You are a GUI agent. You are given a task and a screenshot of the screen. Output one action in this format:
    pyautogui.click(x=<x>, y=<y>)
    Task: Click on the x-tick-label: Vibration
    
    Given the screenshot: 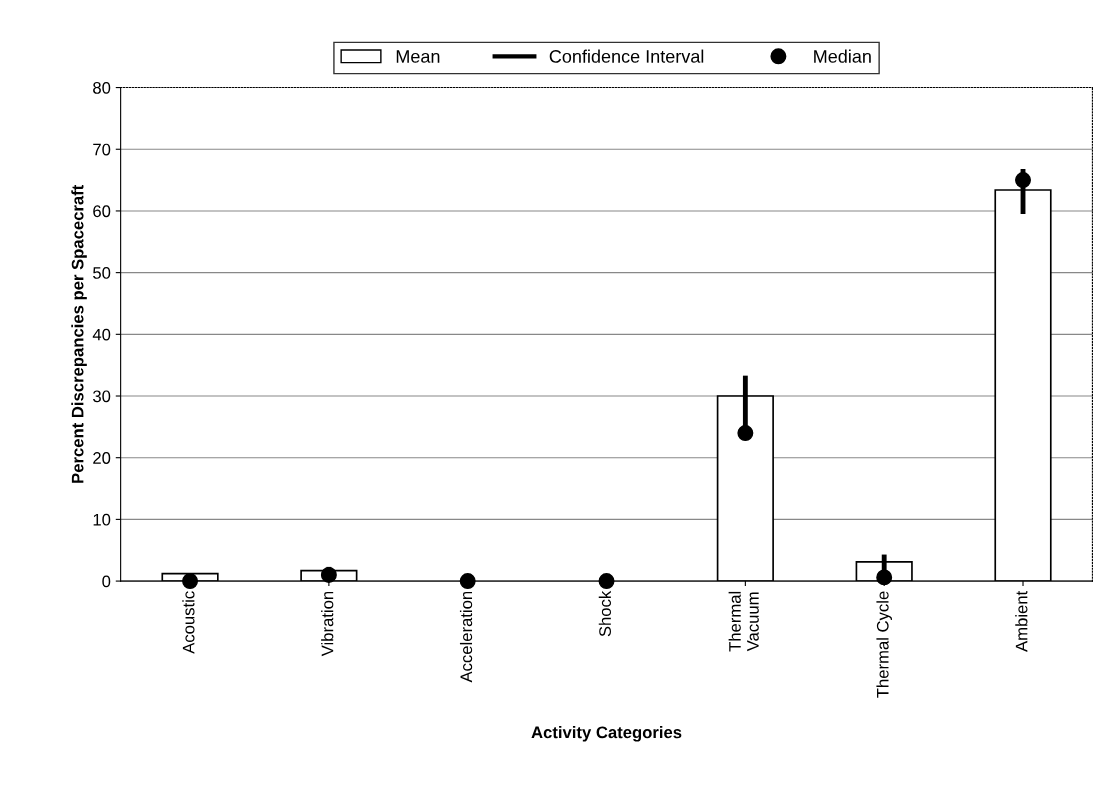 What is the action you would take?
    pyautogui.click(x=327, y=624)
    